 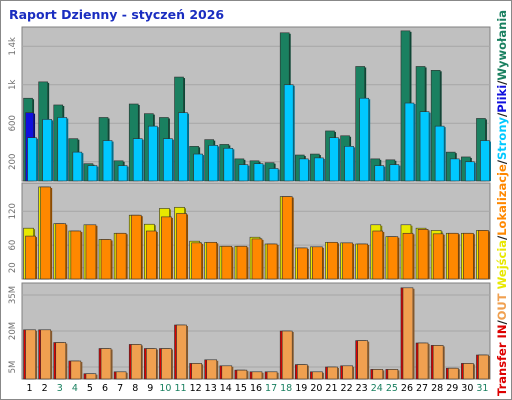 What do you see at coordinates (452, 388) in the screenshot?
I see `x-tick-label: 29` at bounding box center [452, 388].